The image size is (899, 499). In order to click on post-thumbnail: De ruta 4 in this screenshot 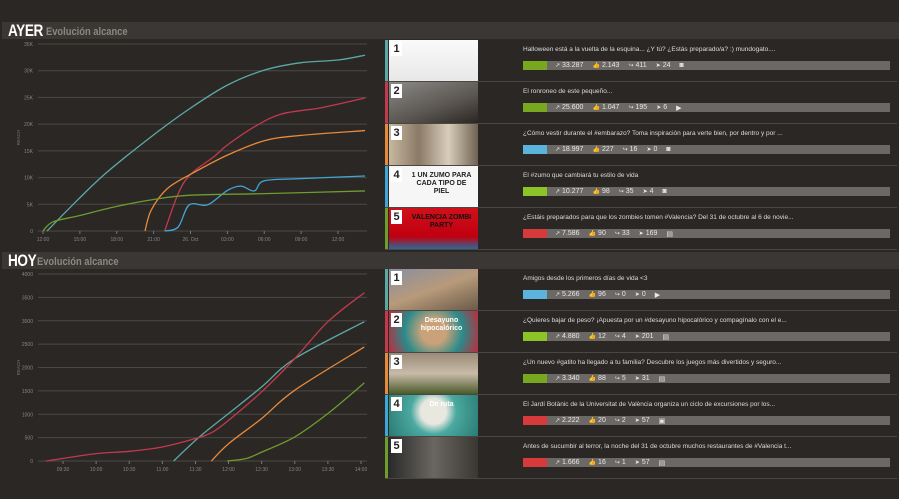, I will do `click(433, 415)`.